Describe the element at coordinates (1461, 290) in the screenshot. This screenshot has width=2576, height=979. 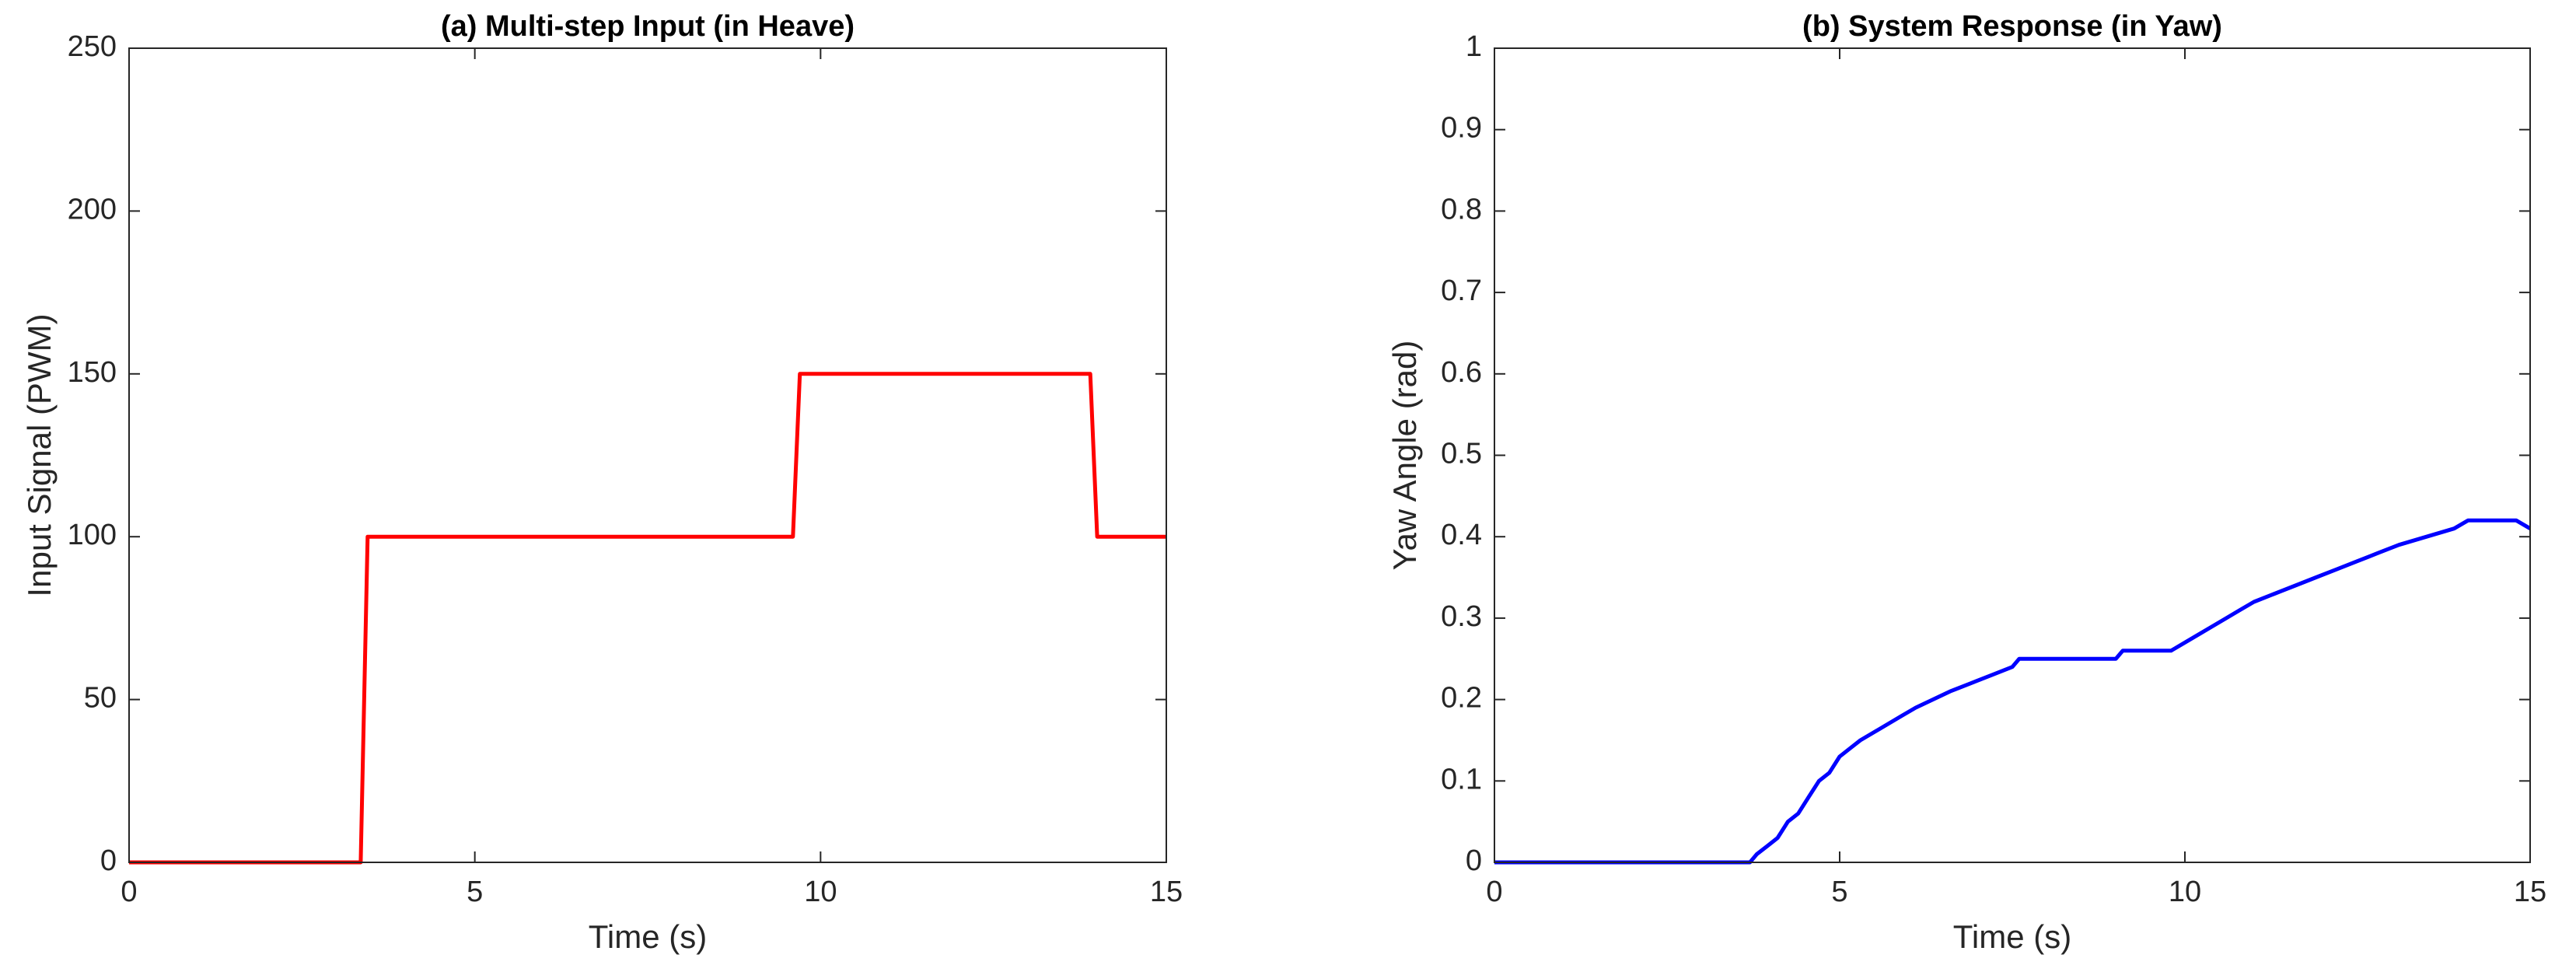
I see `y-tick-label: 0.7` at that location.